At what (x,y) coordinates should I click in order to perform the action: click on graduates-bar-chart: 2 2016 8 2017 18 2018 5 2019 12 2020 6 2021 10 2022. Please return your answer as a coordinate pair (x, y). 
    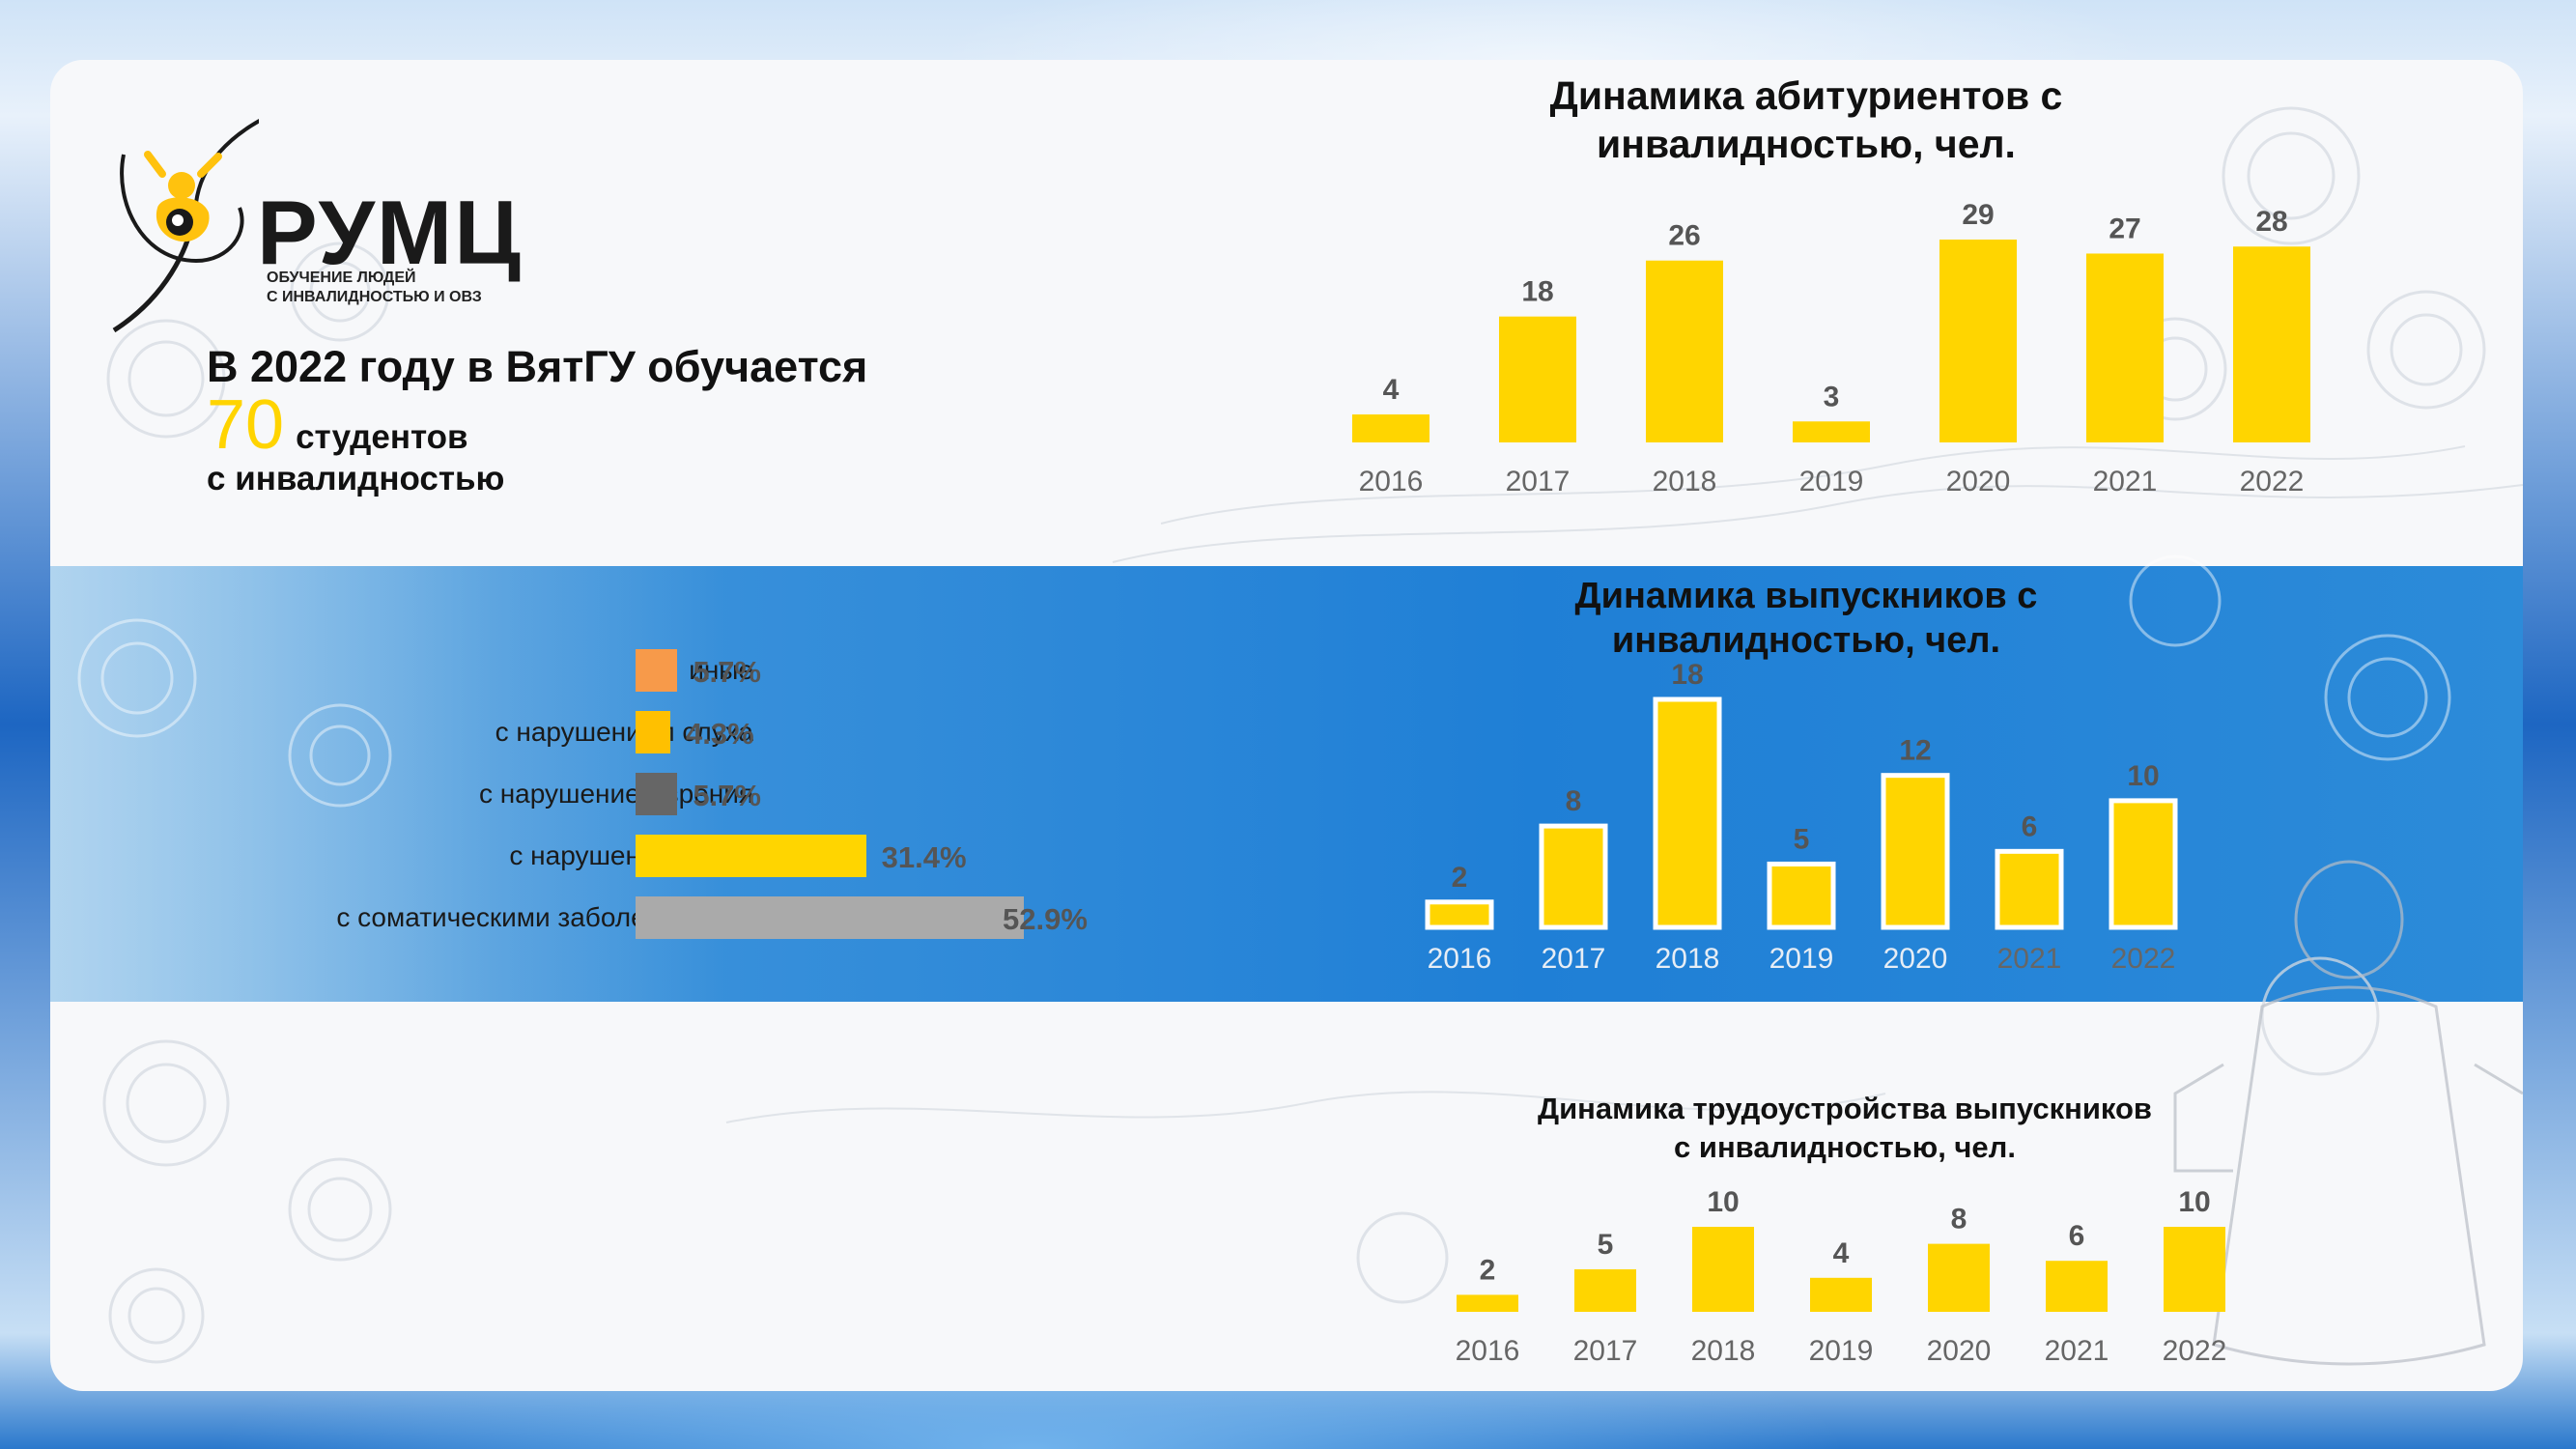
    Looking at the image, I should click on (1801, 817).